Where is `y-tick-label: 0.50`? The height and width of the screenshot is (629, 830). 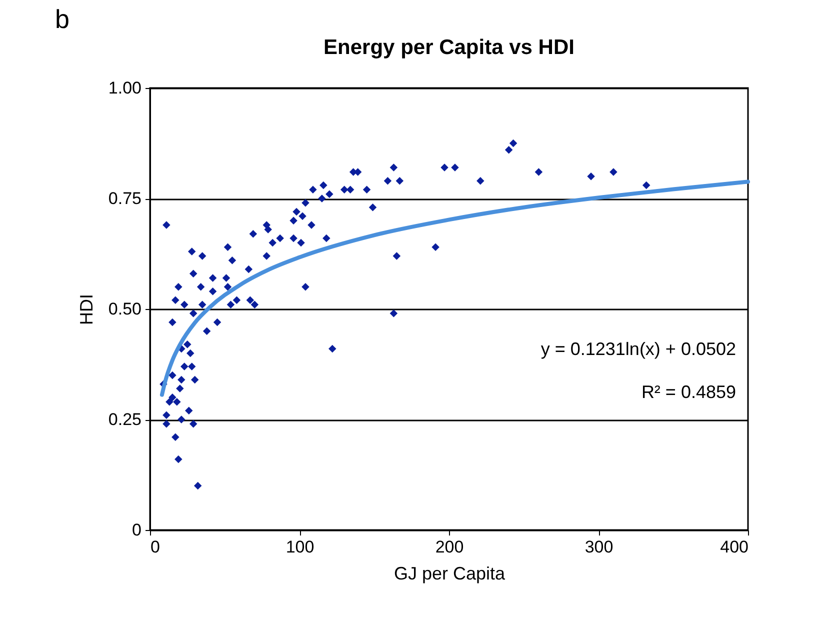
y-tick-label: 0.50 is located at coordinates (125, 309).